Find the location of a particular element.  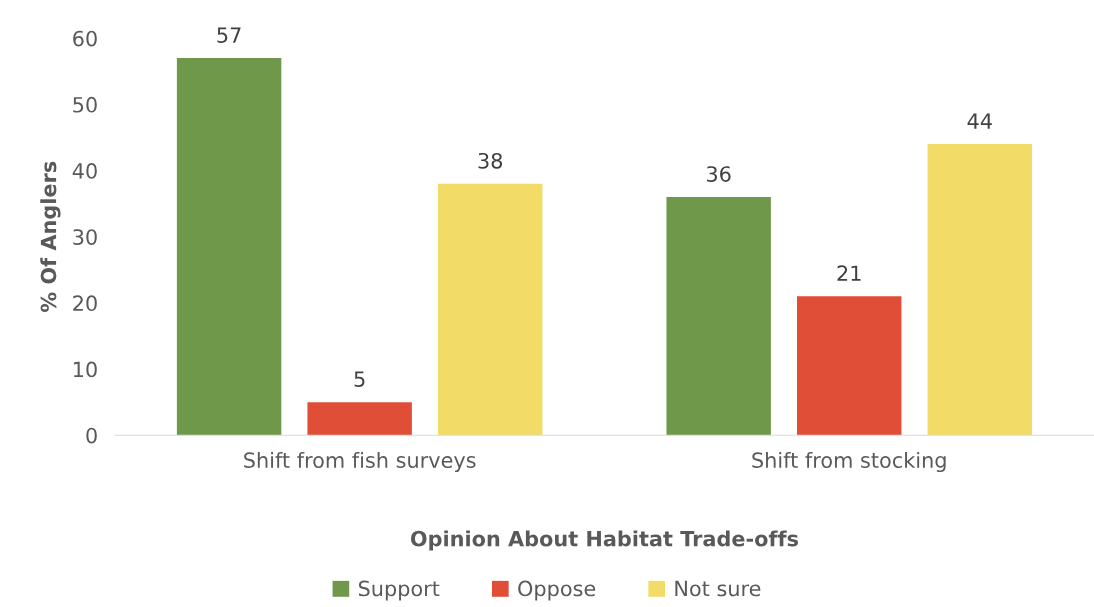

x-axis-title: Opinion About Habitat Trade-offs is located at coordinates (604, 540).